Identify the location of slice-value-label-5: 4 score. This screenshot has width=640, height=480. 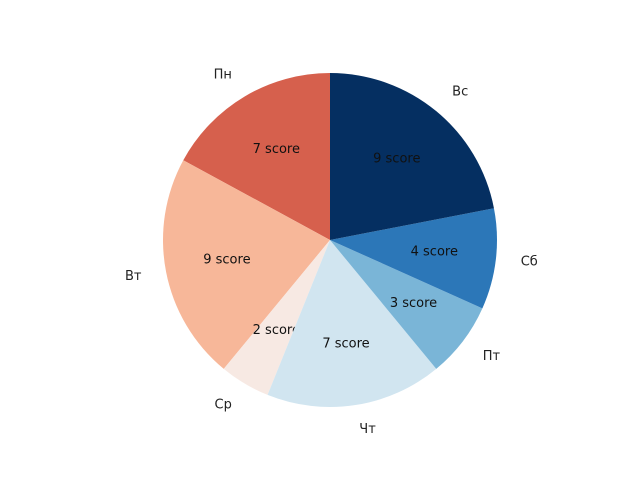
(434, 252).